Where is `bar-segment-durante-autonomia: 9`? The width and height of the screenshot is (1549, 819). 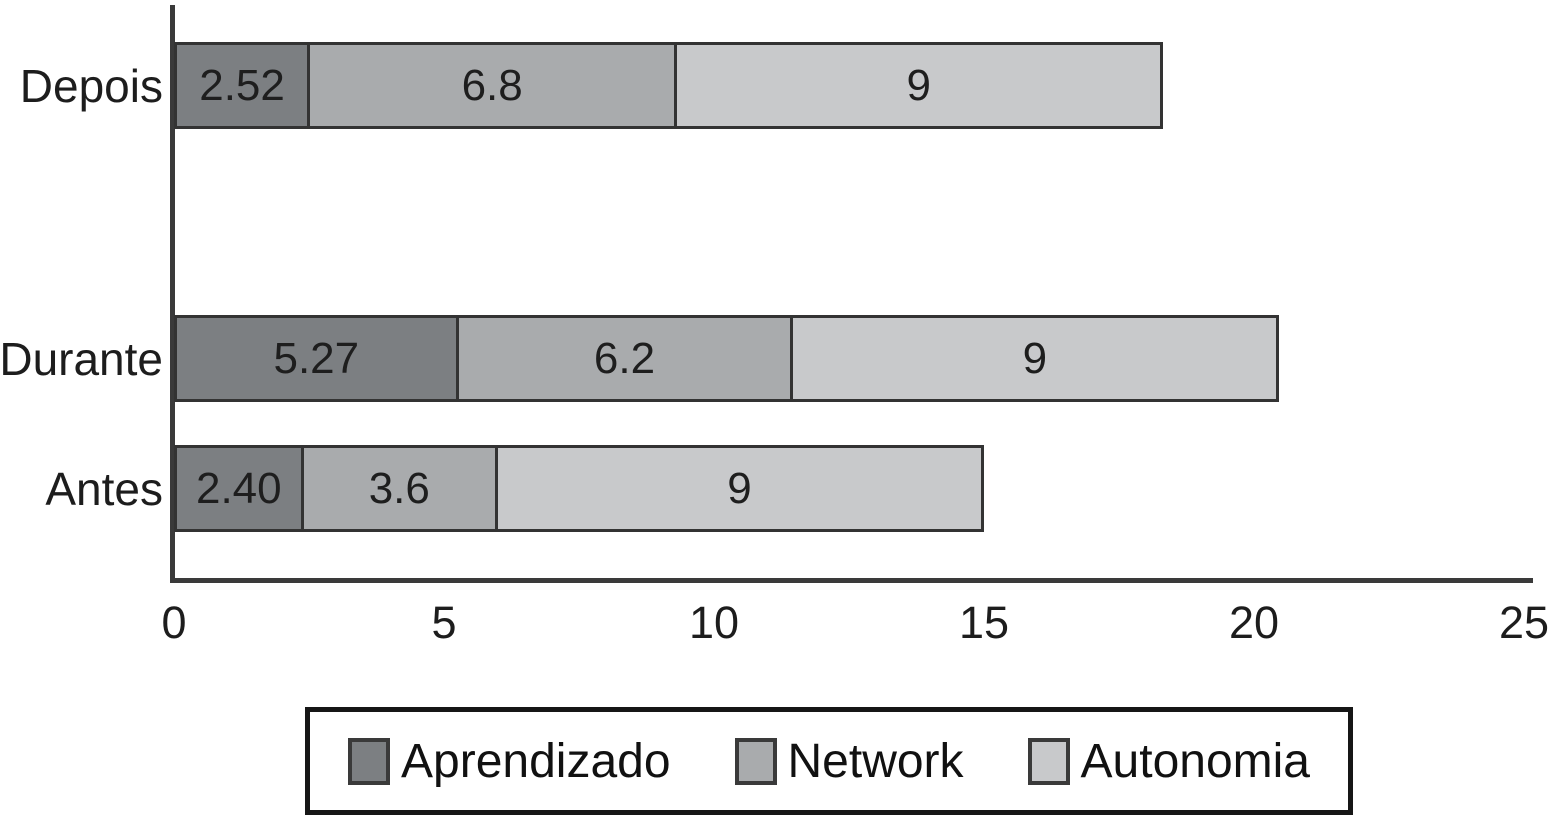
bar-segment-durante-autonomia: 9 is located at coordinates (1035, 358).